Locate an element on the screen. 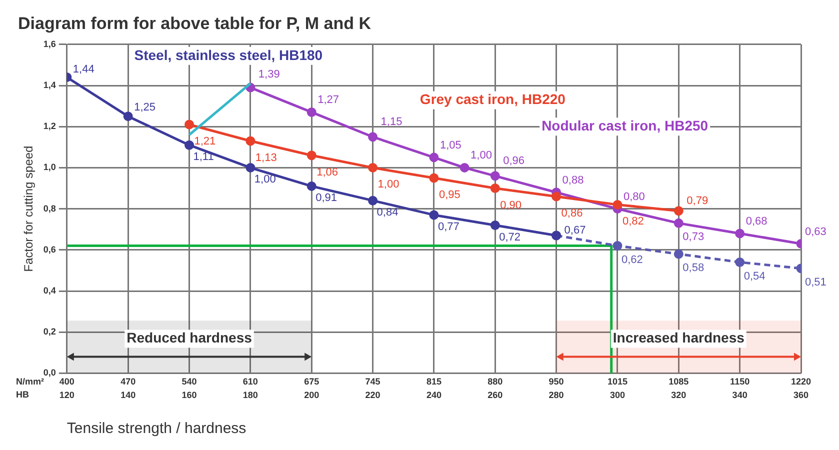 The height and width of the screenshot is (450, 839). x-tick-label: 260 is located at coordinates (495, 395).